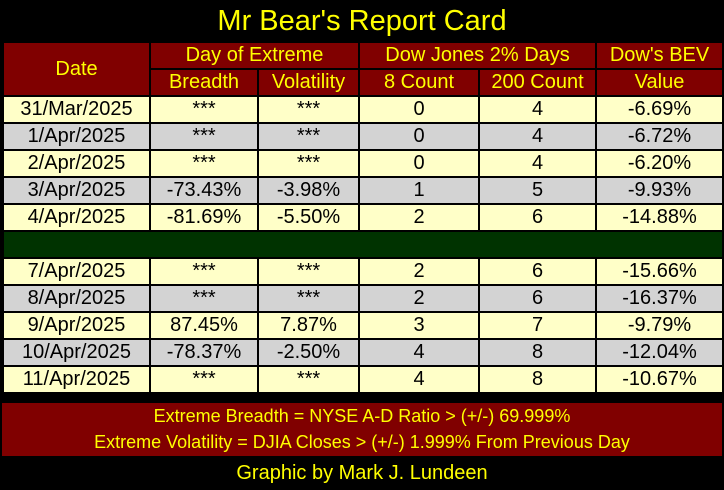 Image resolution: width=724 pixels, height=490 pixels. What do you see at coordinates (76, 298) in the screenshot?
I see `cell-date: 8/Apr/2025` at bounding box center [76, 298].